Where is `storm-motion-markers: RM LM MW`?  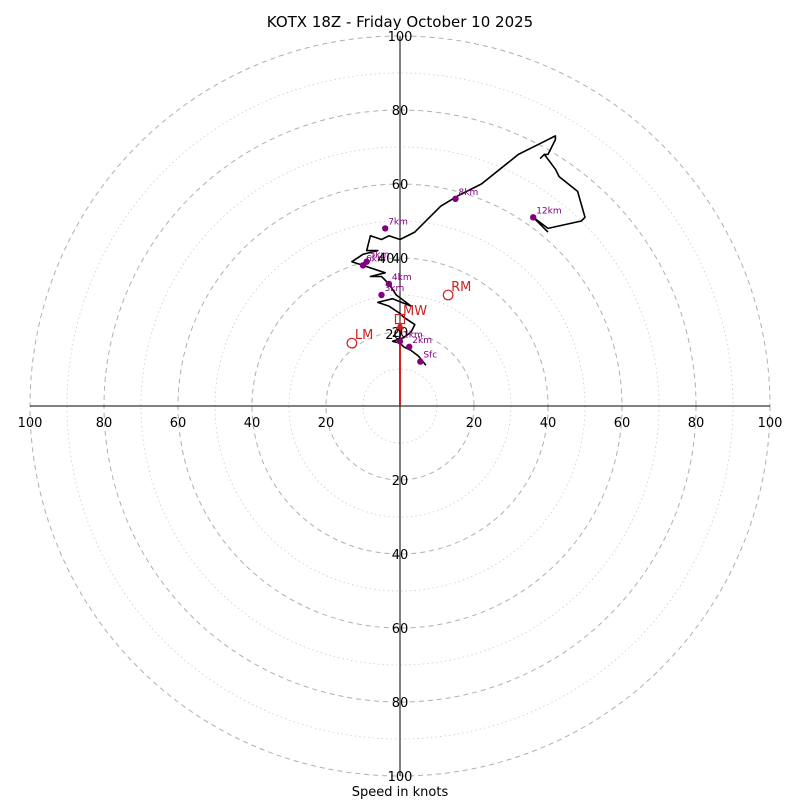
storm-motion-markers: RM LM MW is located at coordinates (408, 314).